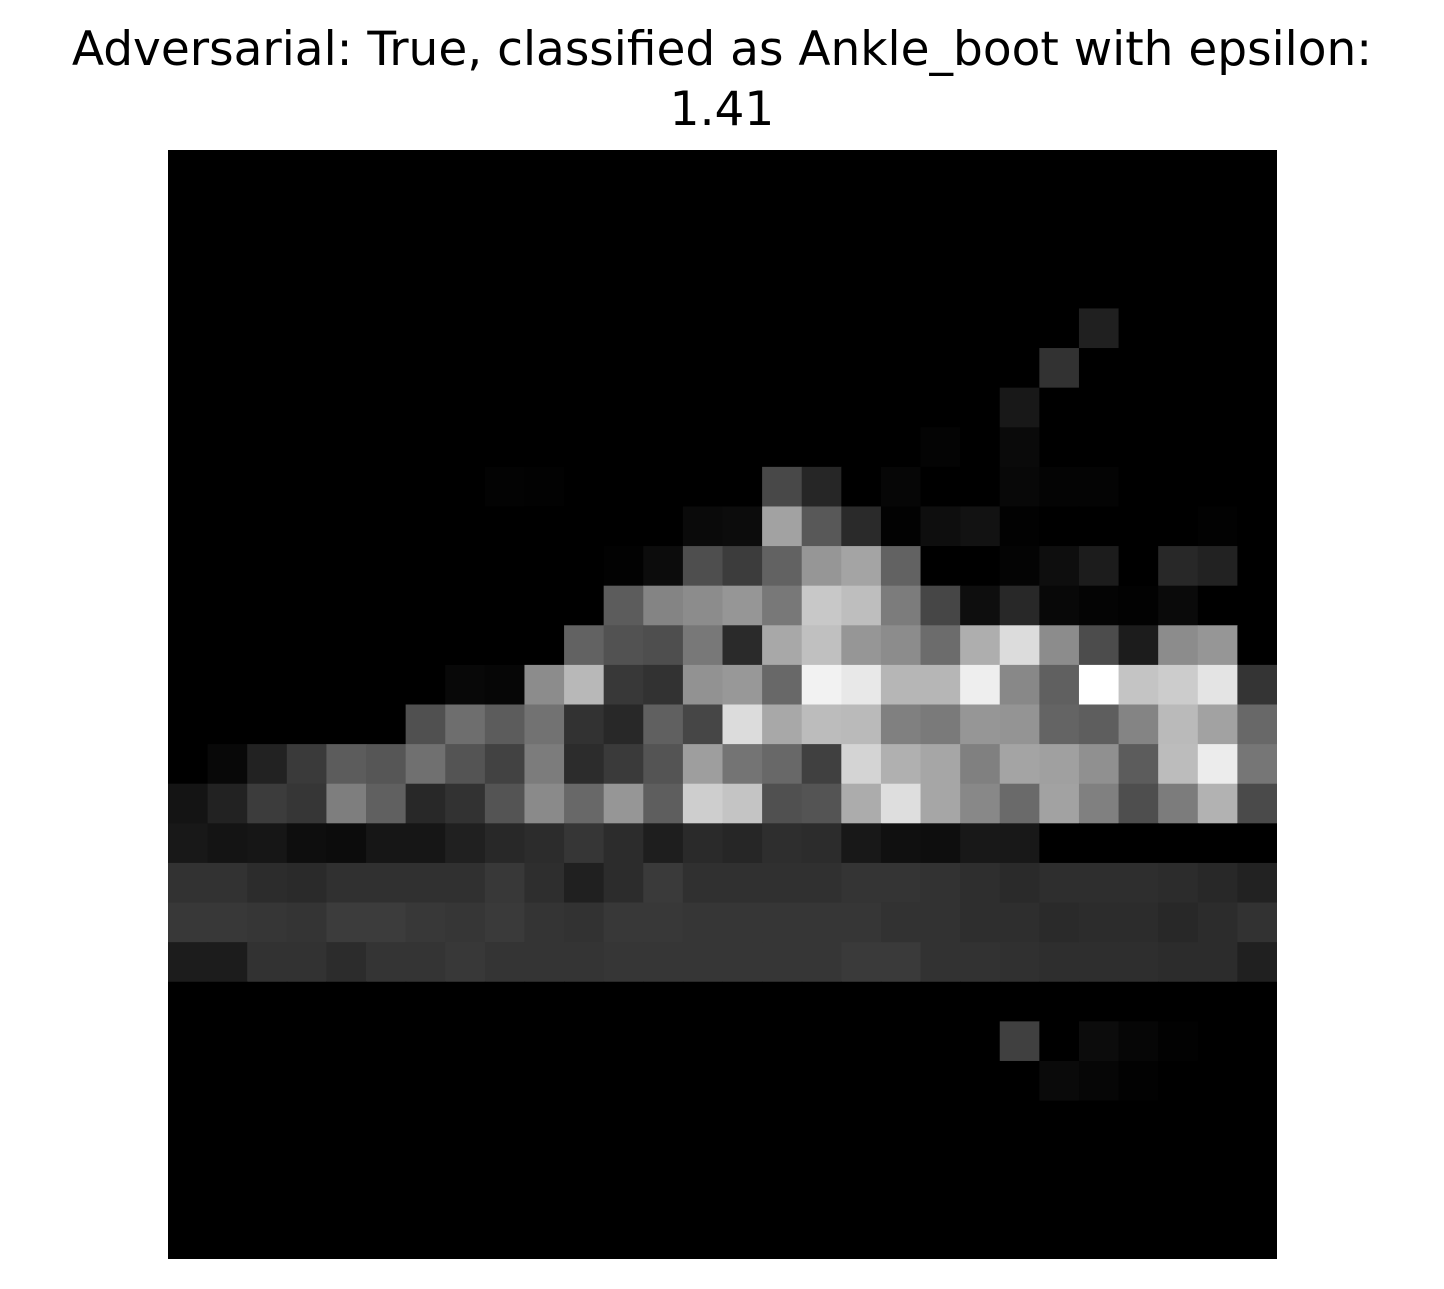  What do you see at coordinates (227, 645) in the screenshot?
I see `pixel-cell-r12-c1` at bounding box center [227, 645].